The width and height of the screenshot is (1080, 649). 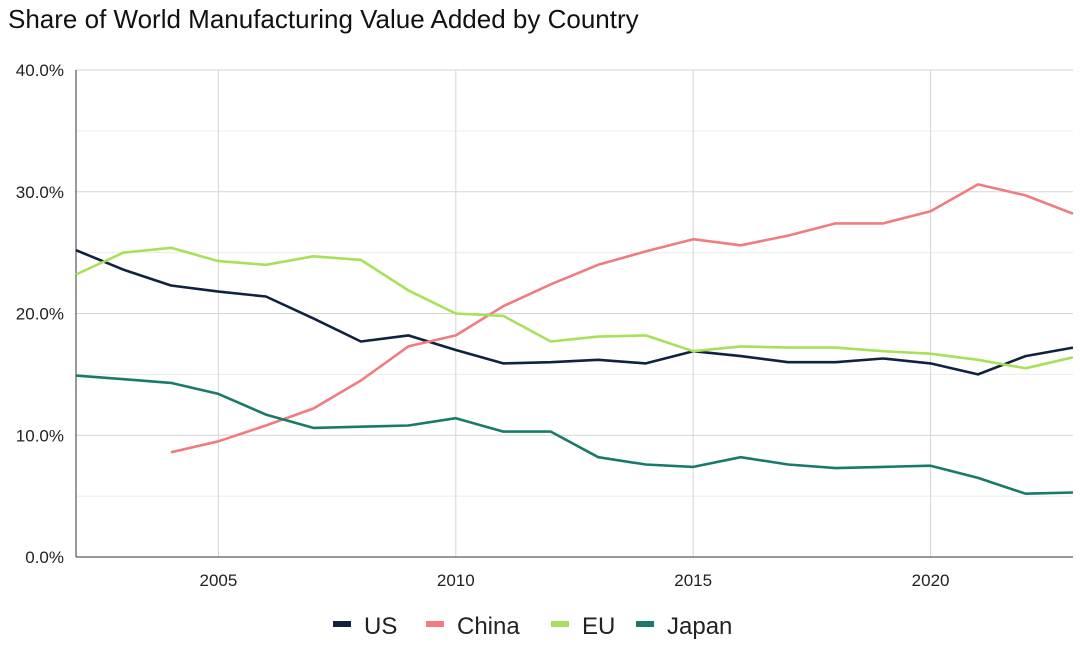 I want to click on y-tick-label: 40.0%, so click(x=40, y=70).